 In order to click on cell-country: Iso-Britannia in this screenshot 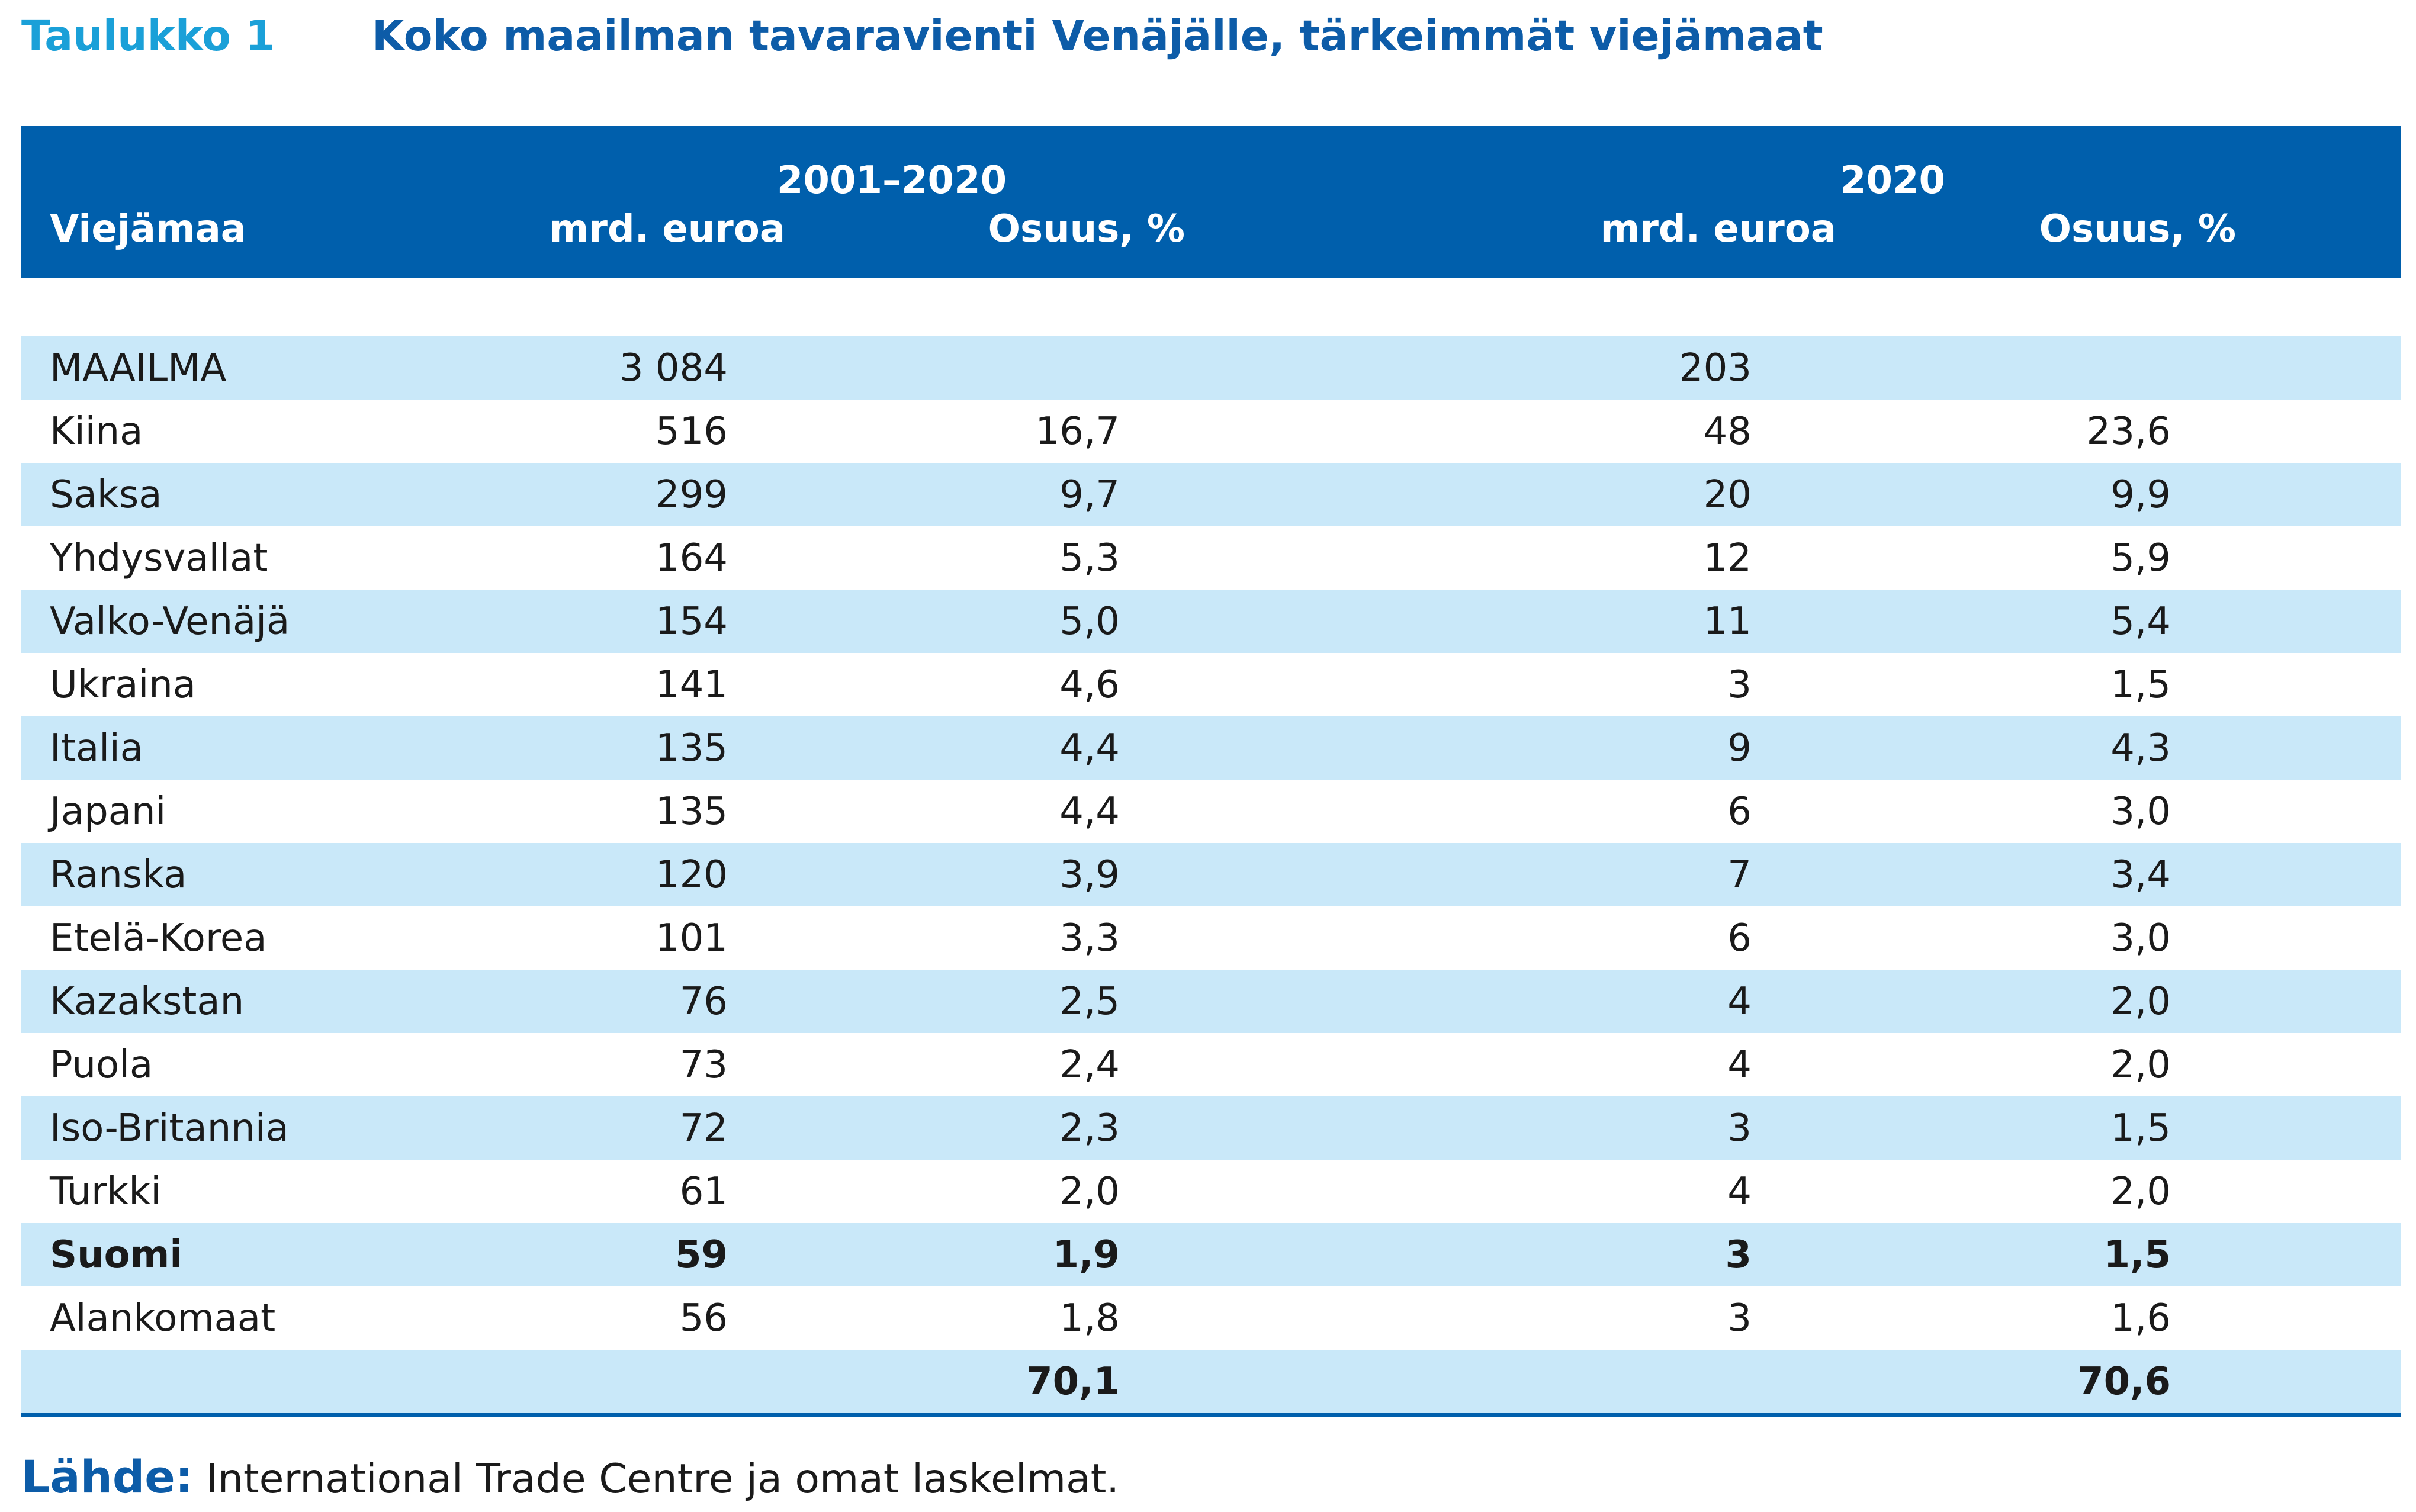, I will do `click(169, 1128)`.